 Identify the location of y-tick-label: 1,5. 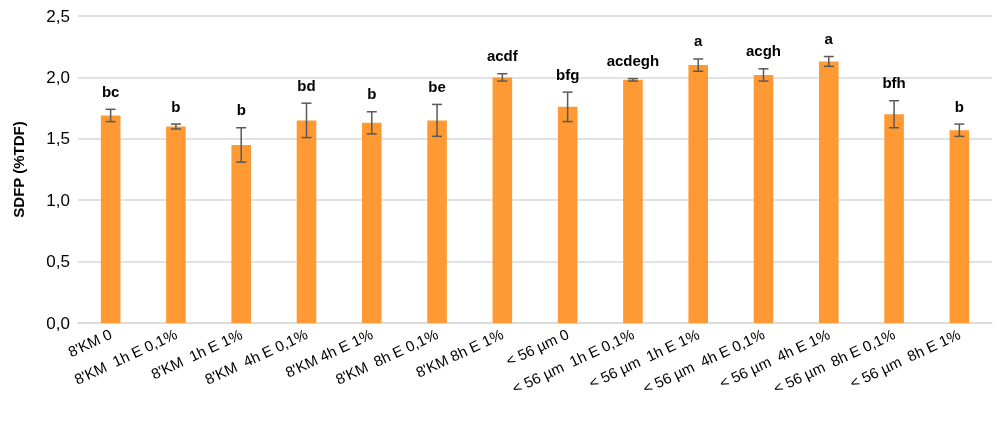
(58, 139).